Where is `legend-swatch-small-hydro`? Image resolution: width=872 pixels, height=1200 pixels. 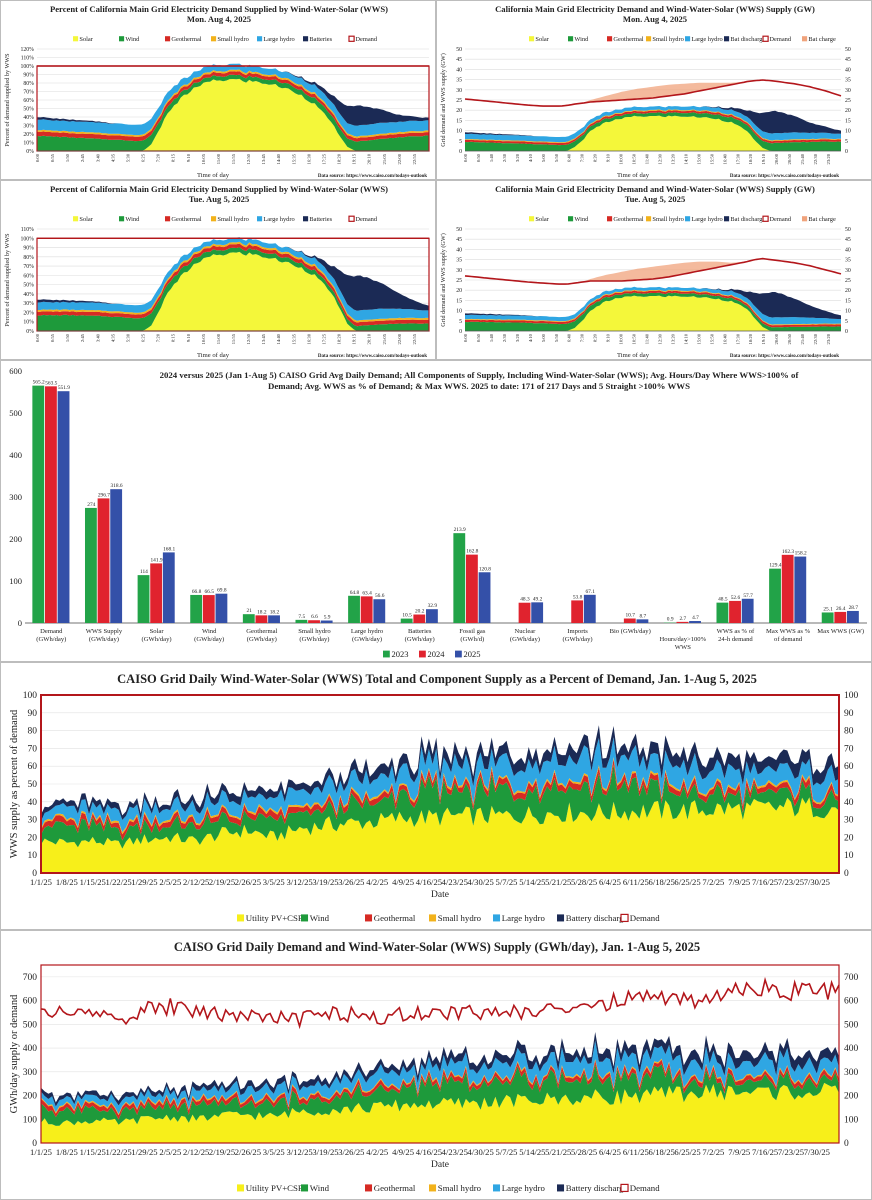 legend-swatch-small-hydro is located at coordinates (433, 1188).